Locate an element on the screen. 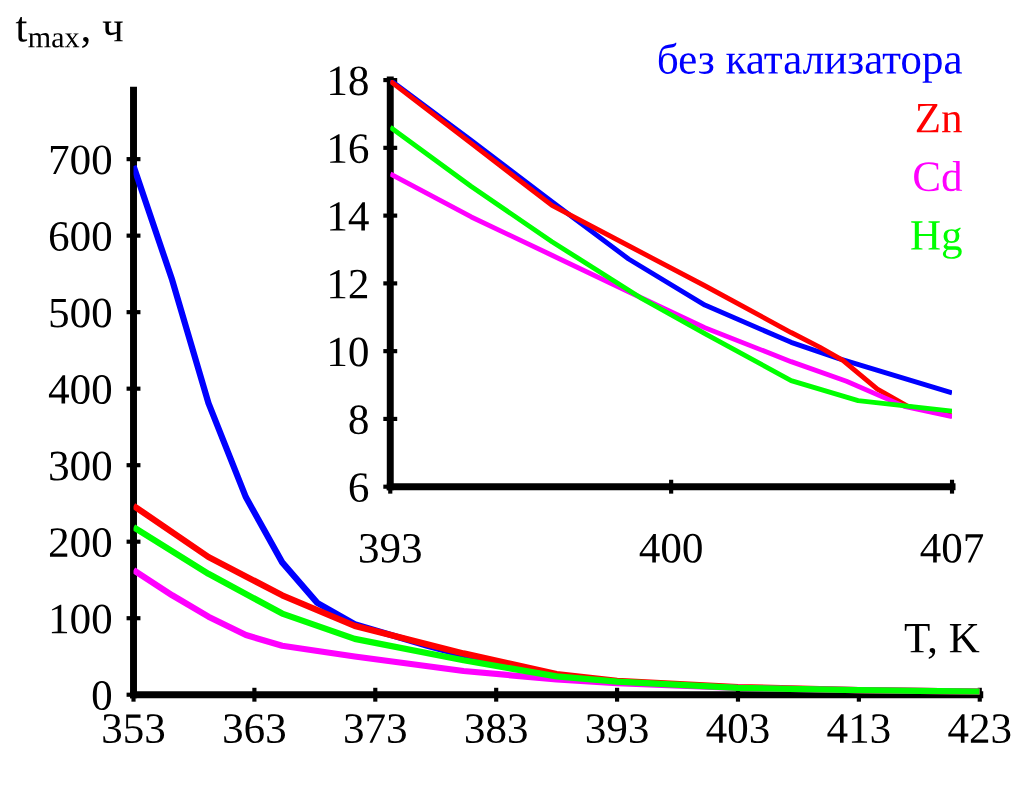  x-axis-title: T, K is located at coordinates (942, 641).